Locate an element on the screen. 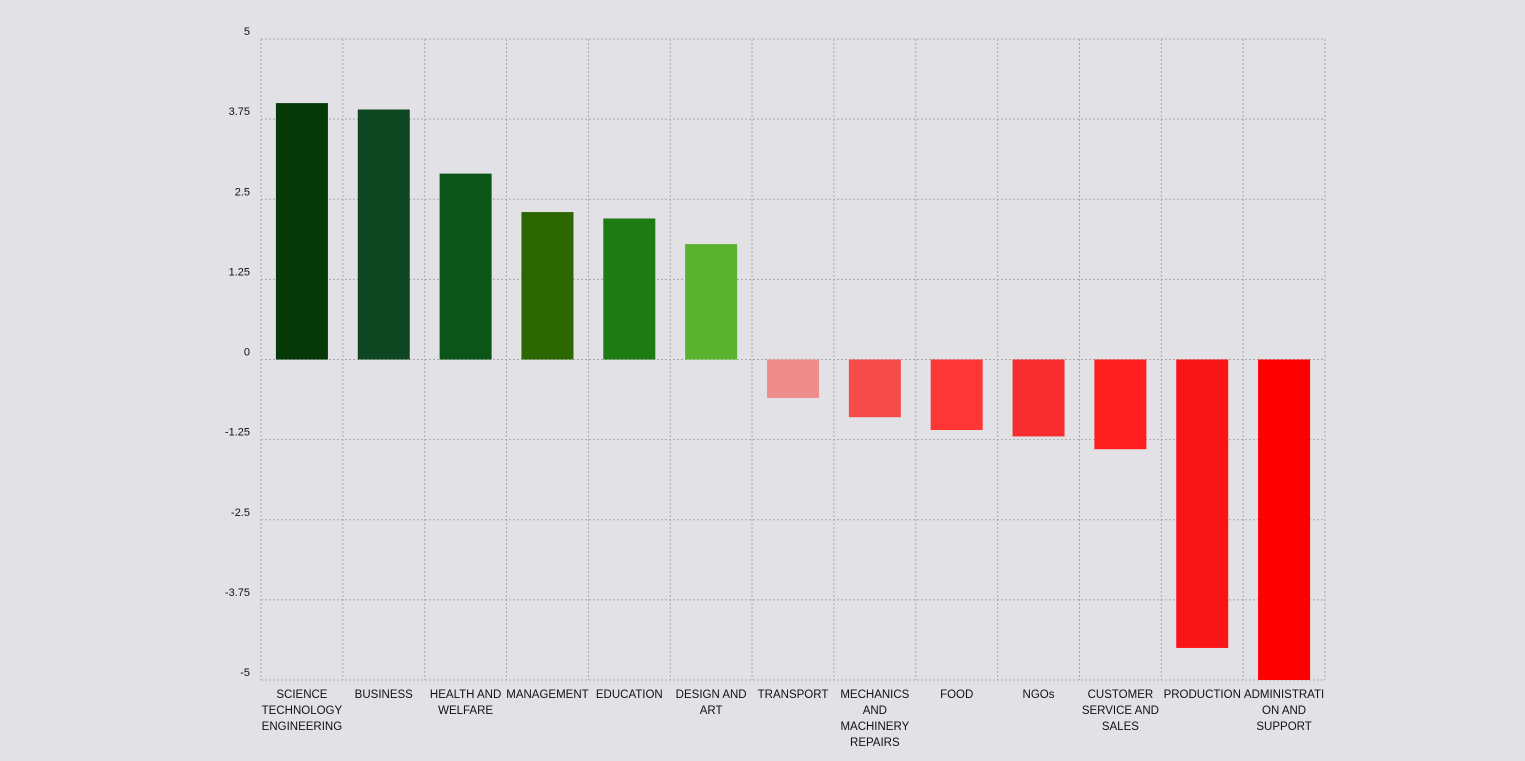  x-tick-label-line: MACHINERY is located at coordinates (874, 727).